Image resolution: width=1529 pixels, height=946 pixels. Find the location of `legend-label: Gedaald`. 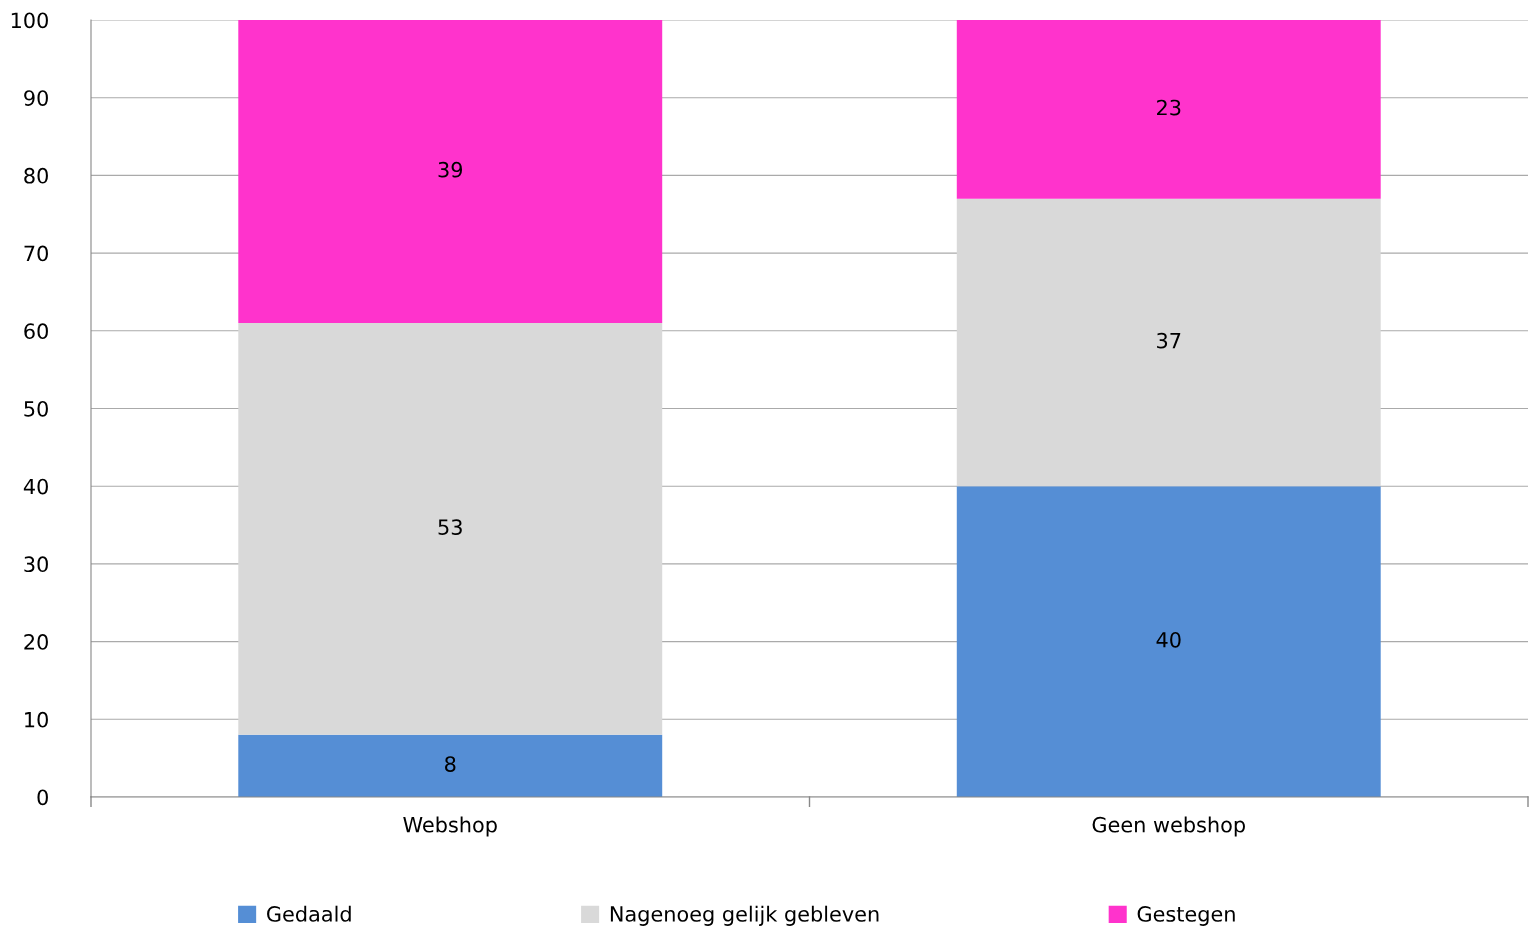

legend-label: Gedaald is located at coordinates (309, 913).